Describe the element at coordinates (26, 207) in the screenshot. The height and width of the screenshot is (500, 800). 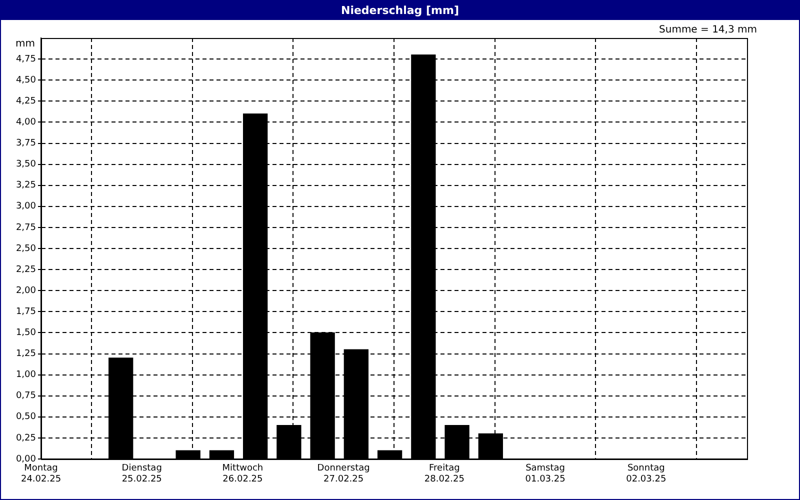
I see `y-tick-label: 3,00` at that location.